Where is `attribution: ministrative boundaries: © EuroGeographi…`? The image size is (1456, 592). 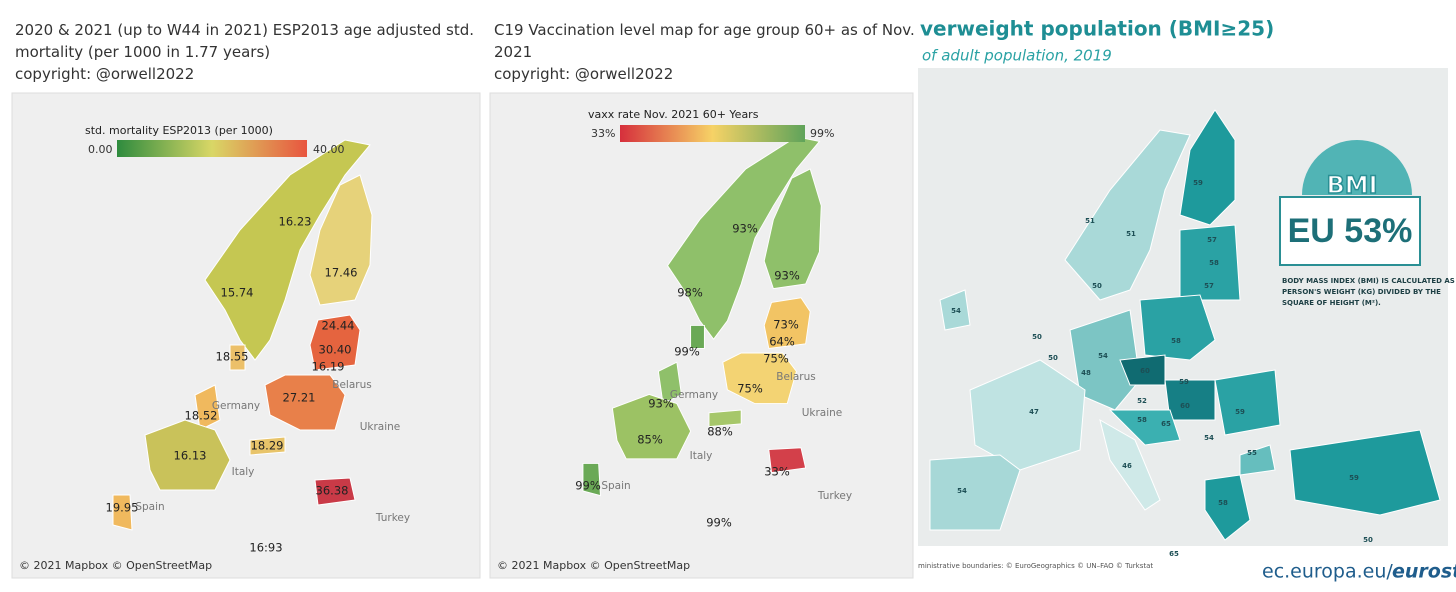
attribution: ministrative boundaries: © EuroGeographi… is located at coordinates (1035, 566).